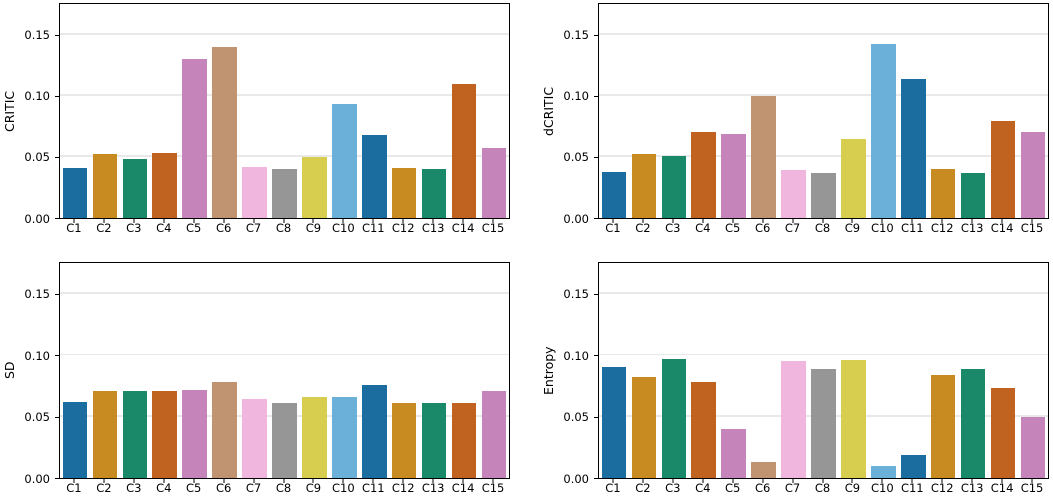  I want to click on bar-critic-C2, so click(105, 186).